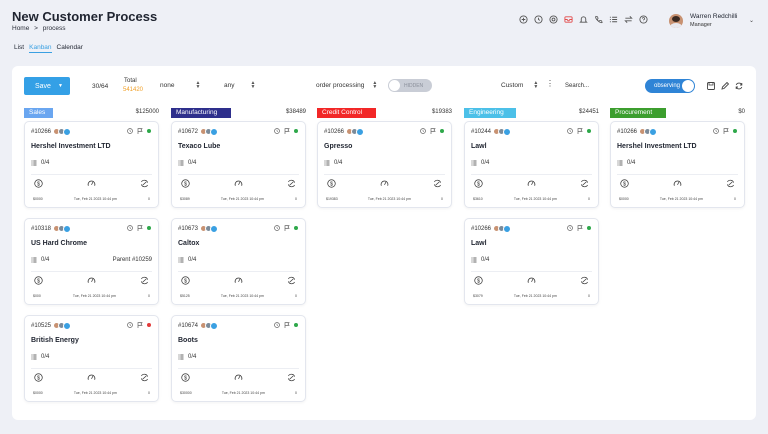 This screenshot has width=768, height=434. Describe the element at coordinates (47, 86) in the screenshot. I see `save-button: Save ▼` at that location.